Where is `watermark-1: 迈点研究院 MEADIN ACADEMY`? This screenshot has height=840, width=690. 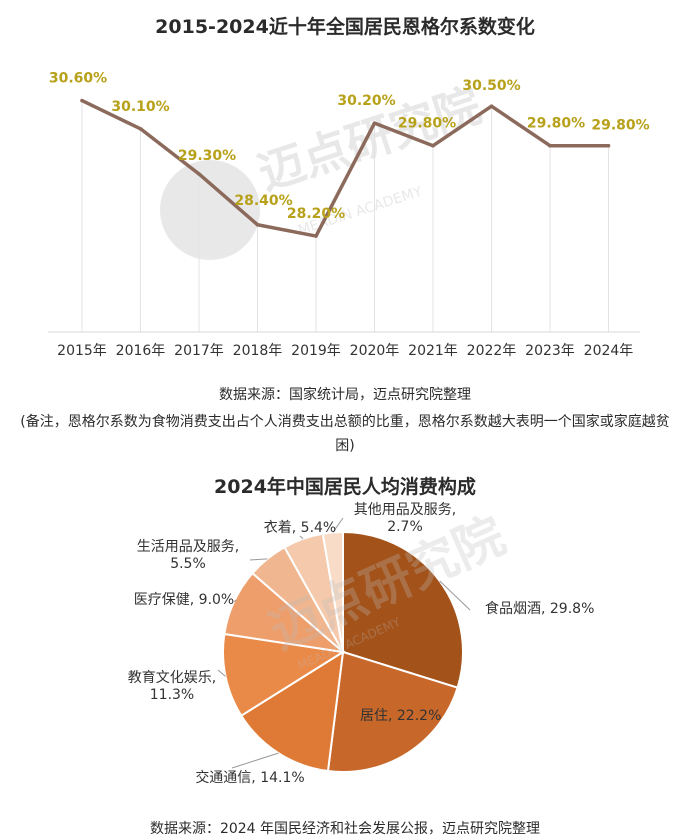 watermark-1: 迈点研究院 MEADIN ACADEMY is located at coordinates (323, 169).